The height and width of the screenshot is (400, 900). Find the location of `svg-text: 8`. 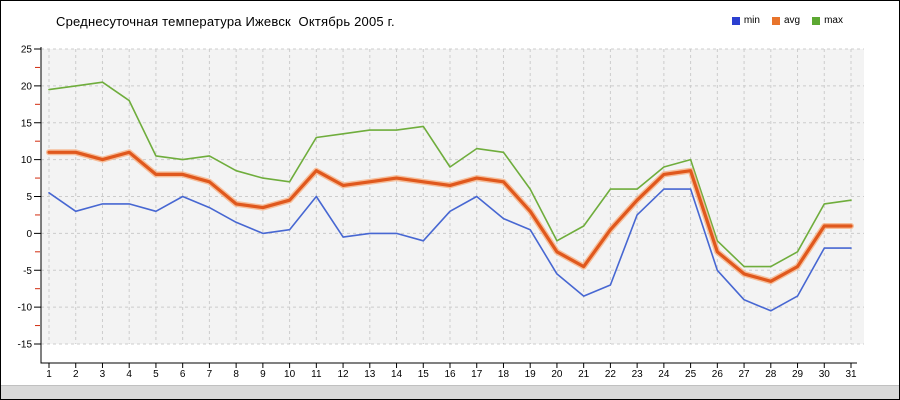

svg-text: 8 is located at coordinates (236, 374).